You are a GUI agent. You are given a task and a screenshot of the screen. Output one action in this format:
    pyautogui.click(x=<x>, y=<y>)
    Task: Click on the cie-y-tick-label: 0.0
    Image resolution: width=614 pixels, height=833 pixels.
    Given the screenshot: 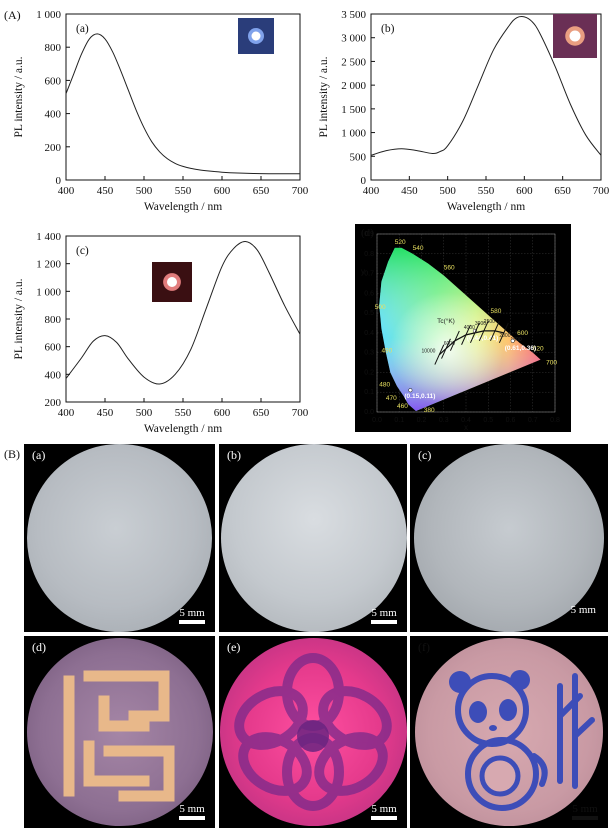 What is the action you would take?
    pyautogui.click(x=369, y=412)
    